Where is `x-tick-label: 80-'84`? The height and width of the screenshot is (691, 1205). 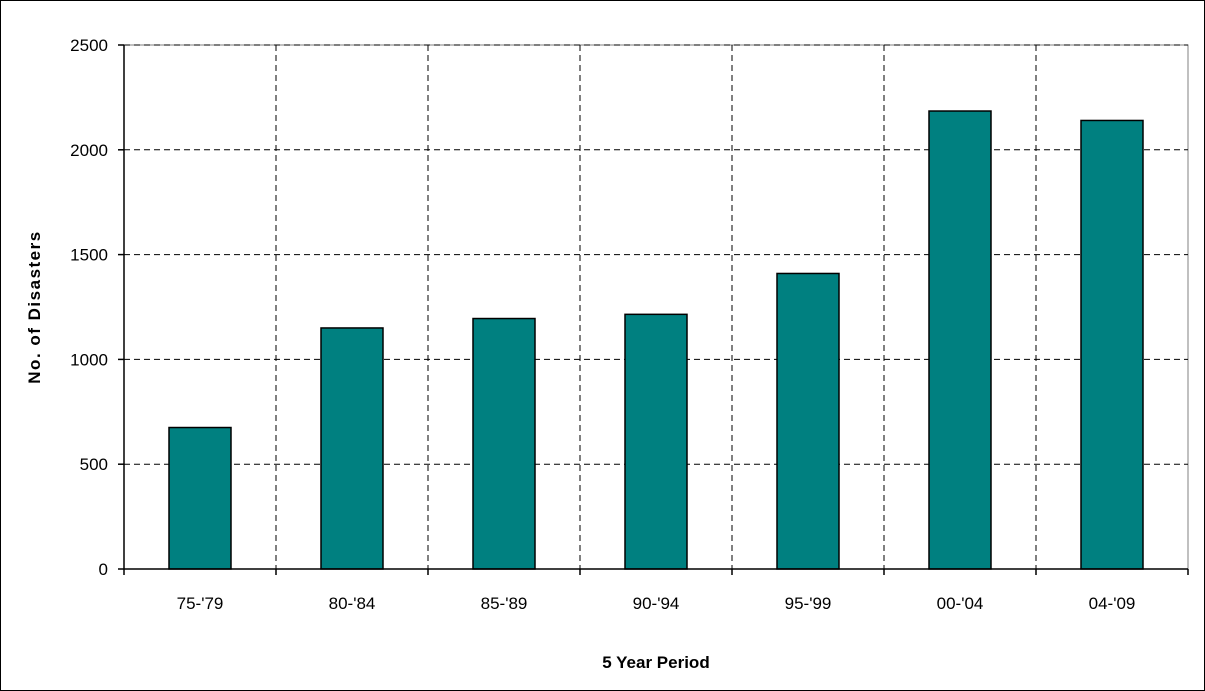
x-tick-label: 80-'84 is located at coordinates (352, 603).